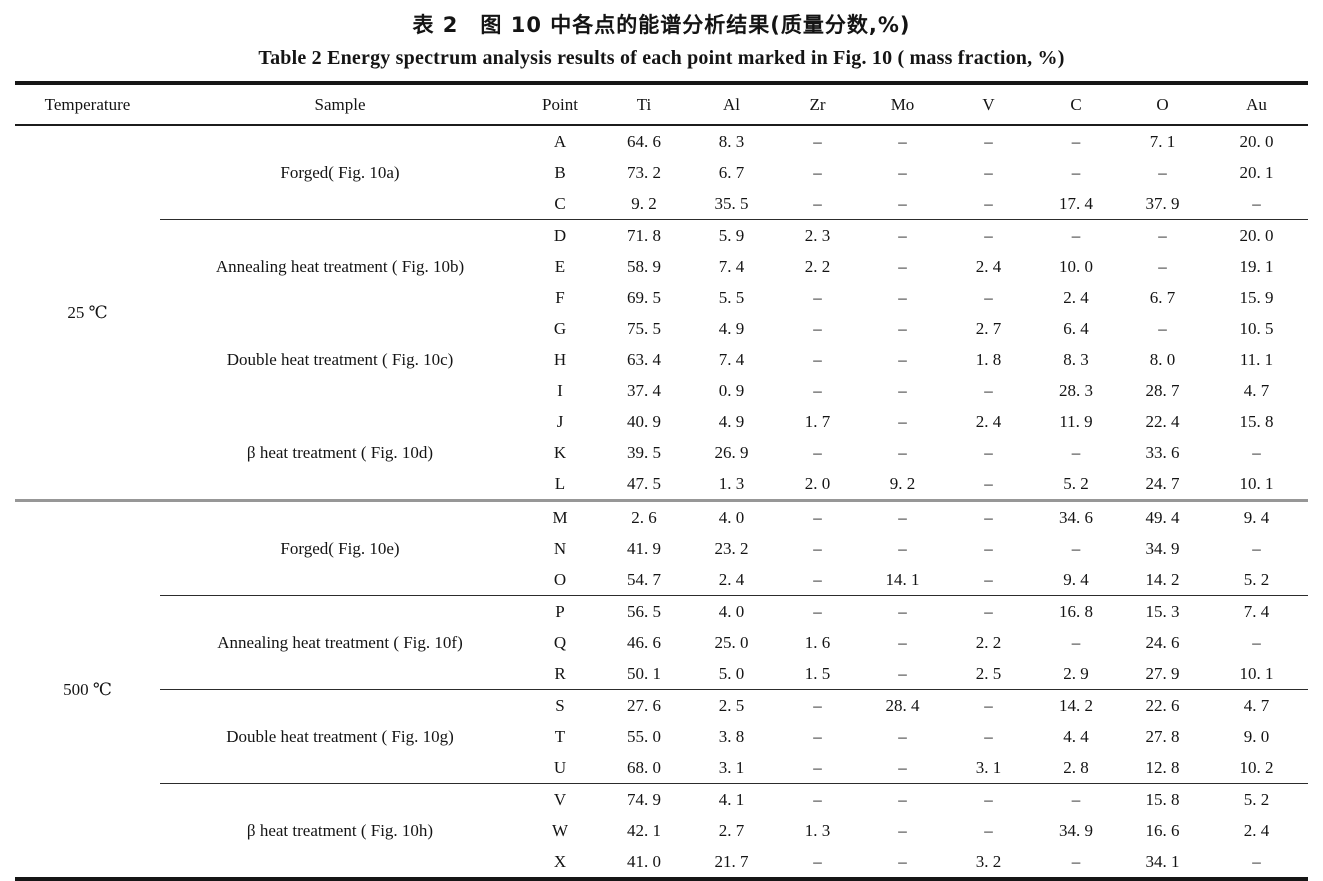 This screenshot has height=881, width=1323. Describe the element at coordinates (661, 862) in the screenshot. I see `table-row: X 41. 0 21. 7 – – 3. 2 – 34. 1 –` at that location.